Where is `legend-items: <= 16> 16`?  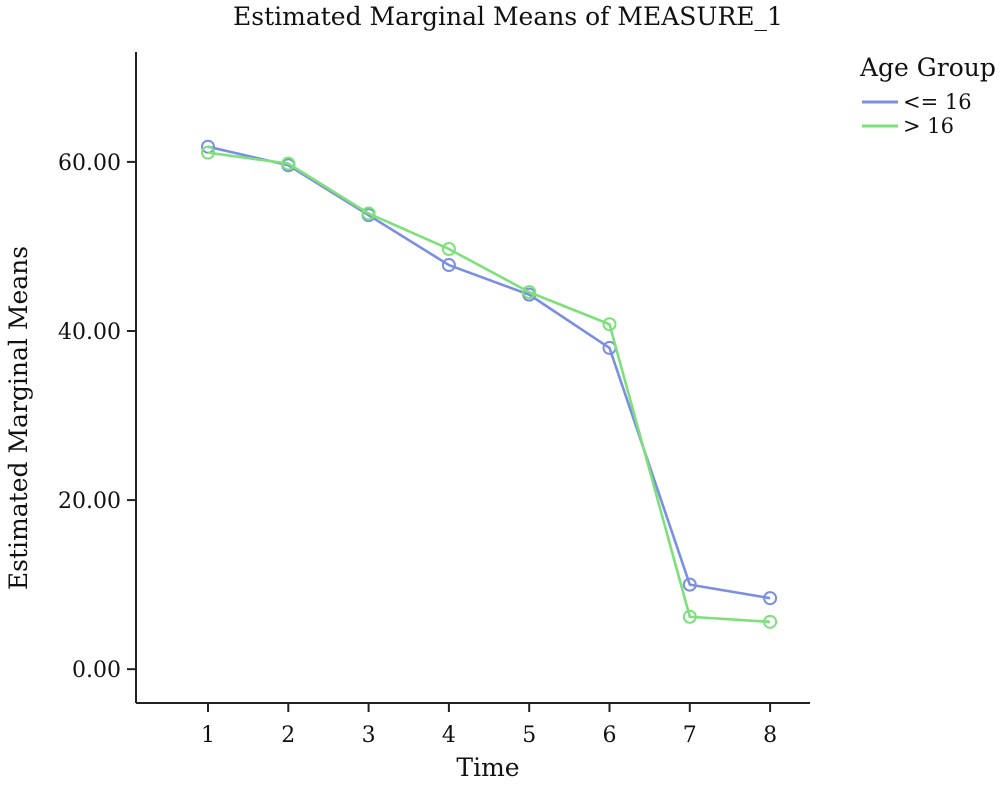 legend-items: <= 16> 16 is located at coordinates (917, 114).